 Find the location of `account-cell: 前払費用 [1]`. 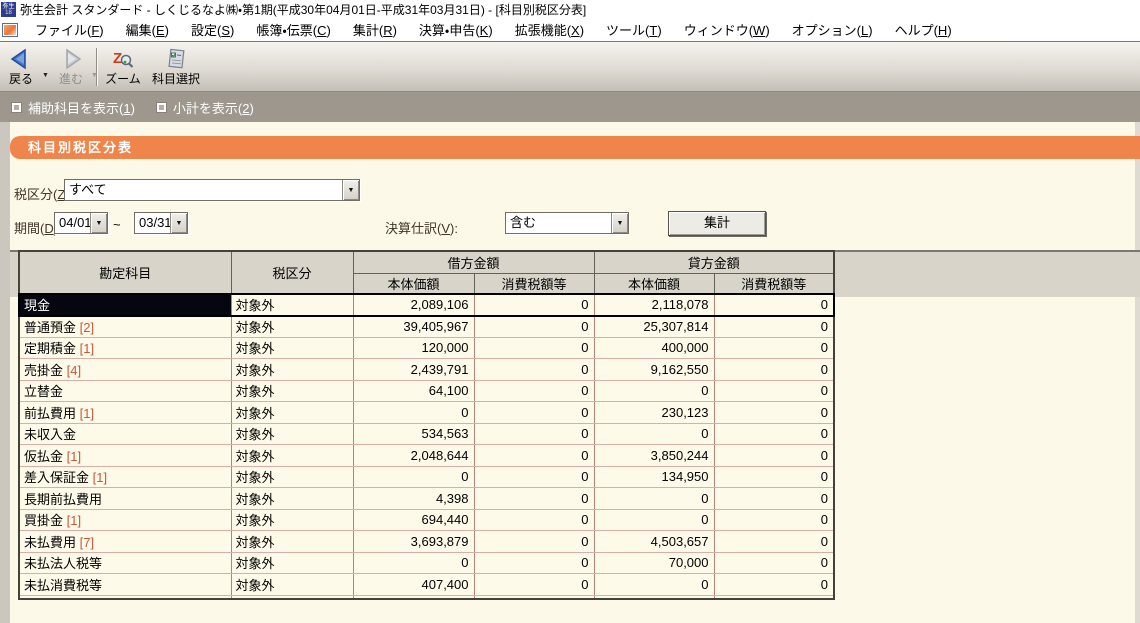

account-cell: 前払費用 [1] is located at coordinates (125, 412).